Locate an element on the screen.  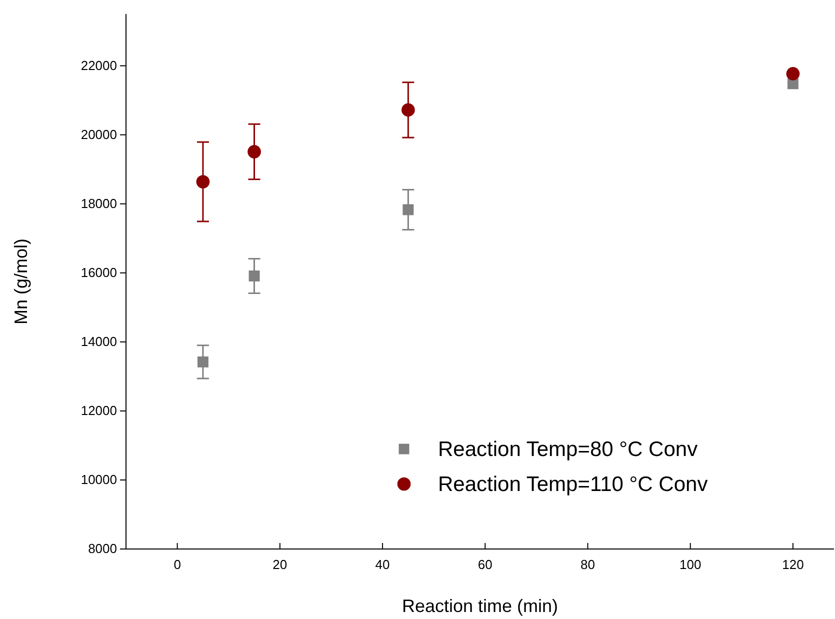
y-tick-label: 14000 is located at coordinates (98, 342).